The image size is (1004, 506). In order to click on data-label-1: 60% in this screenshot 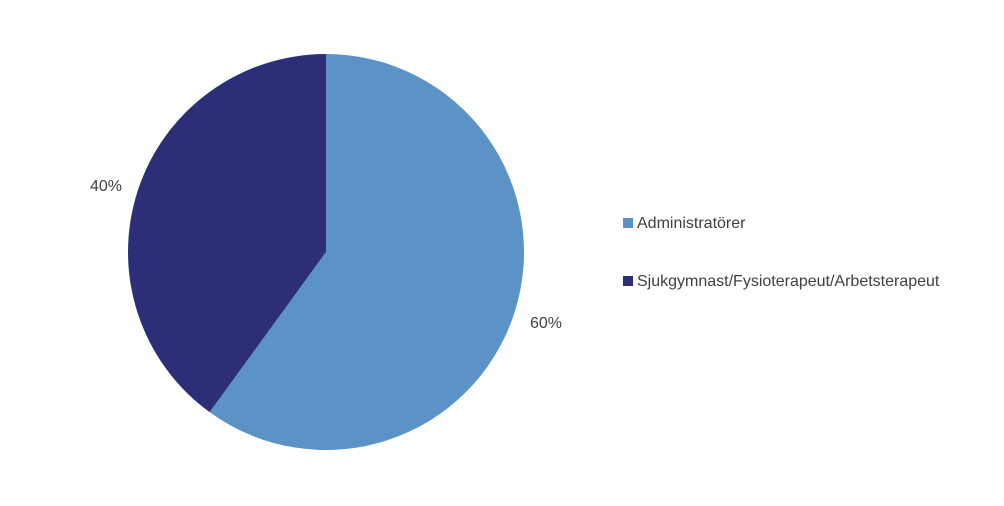, I will do `click(546, 323)`.